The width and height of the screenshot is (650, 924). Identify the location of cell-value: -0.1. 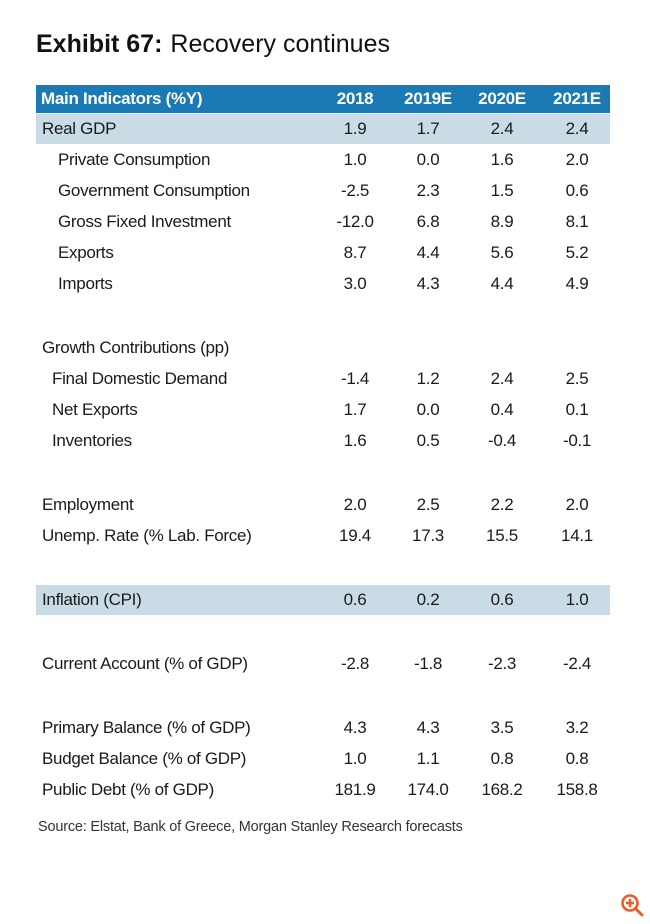
(577, 440).